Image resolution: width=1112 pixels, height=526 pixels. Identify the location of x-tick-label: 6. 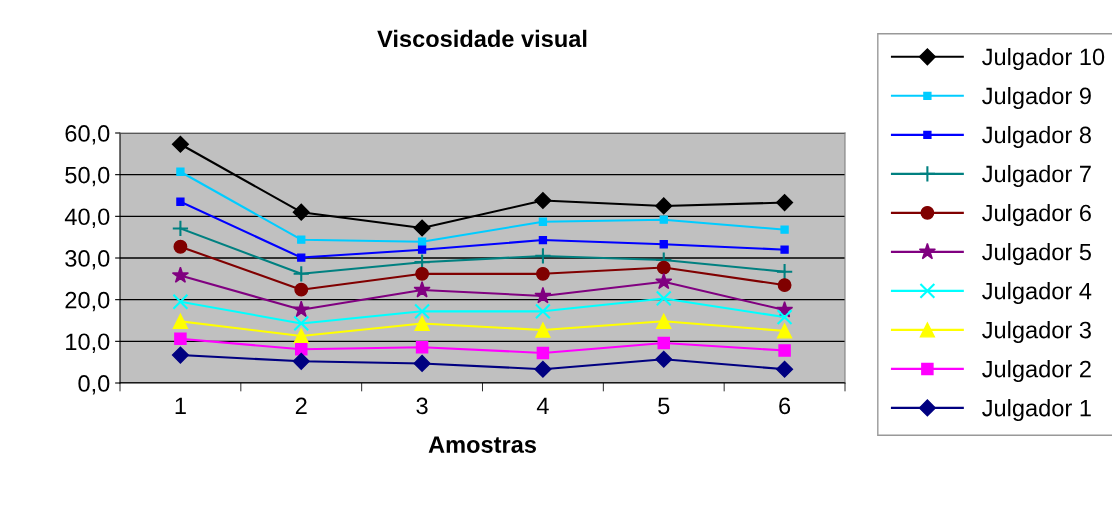
(785, 406).